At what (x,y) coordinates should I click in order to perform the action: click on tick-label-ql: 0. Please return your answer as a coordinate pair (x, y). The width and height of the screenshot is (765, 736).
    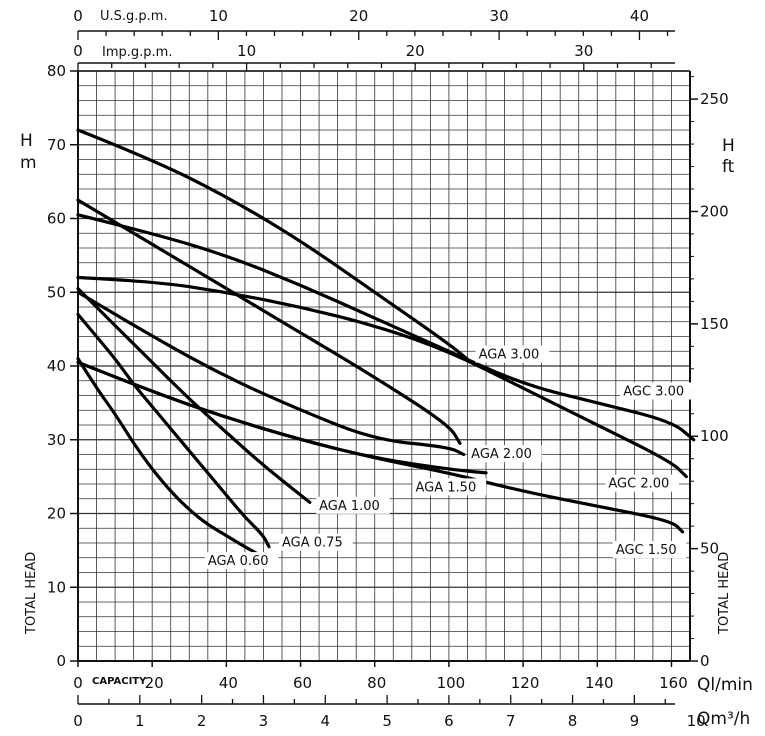
    Looking at the image, I should click on (78, 683).